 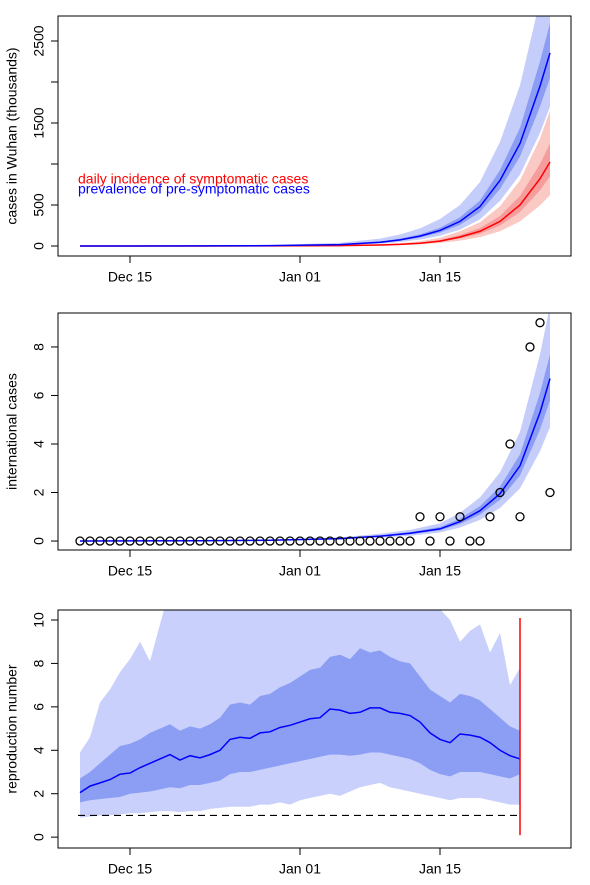 I want to click on y-tick-label: 500, so click(x=39, y=205).